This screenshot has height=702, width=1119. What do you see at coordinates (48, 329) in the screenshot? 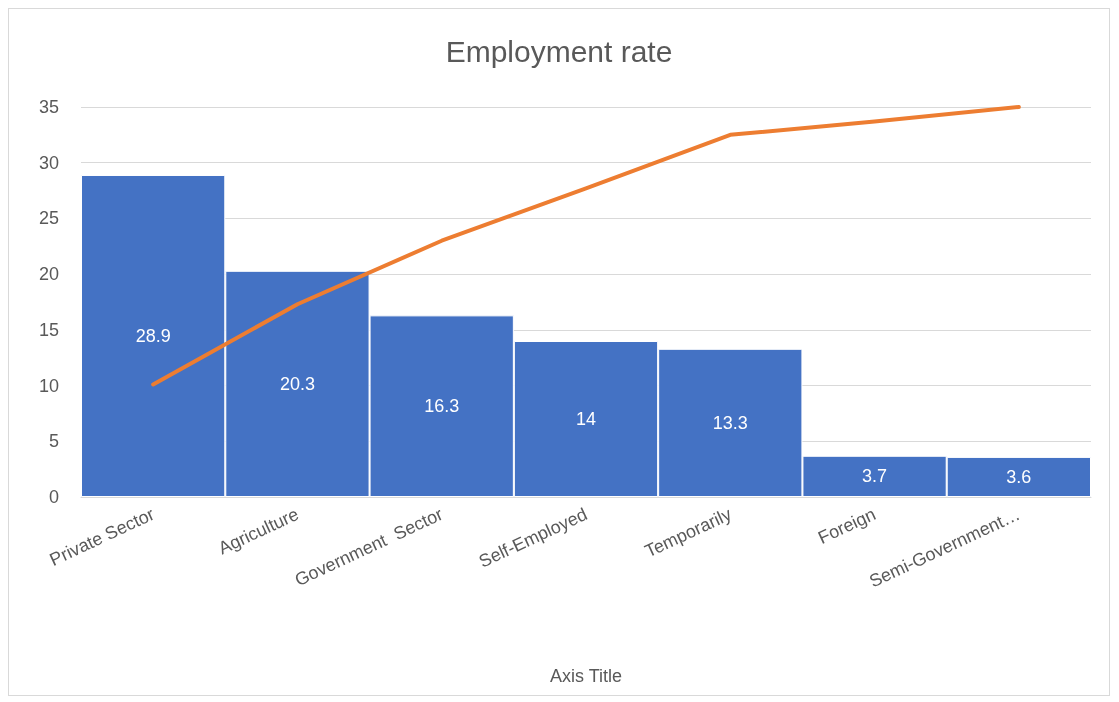
I see `y-tick-label: 15` at bounding box center [48, 329].